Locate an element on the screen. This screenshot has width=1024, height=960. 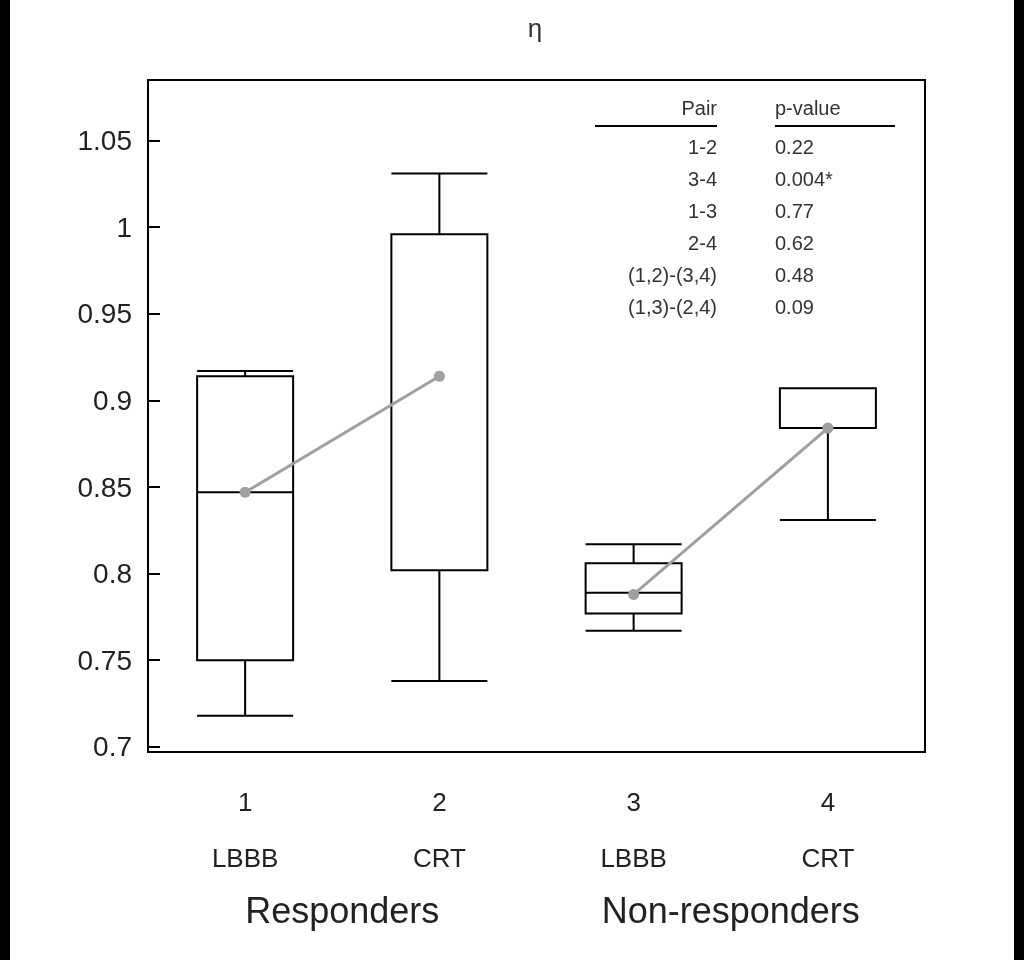
y-tick-label: 0.9 is located at coordinates (112, 400).